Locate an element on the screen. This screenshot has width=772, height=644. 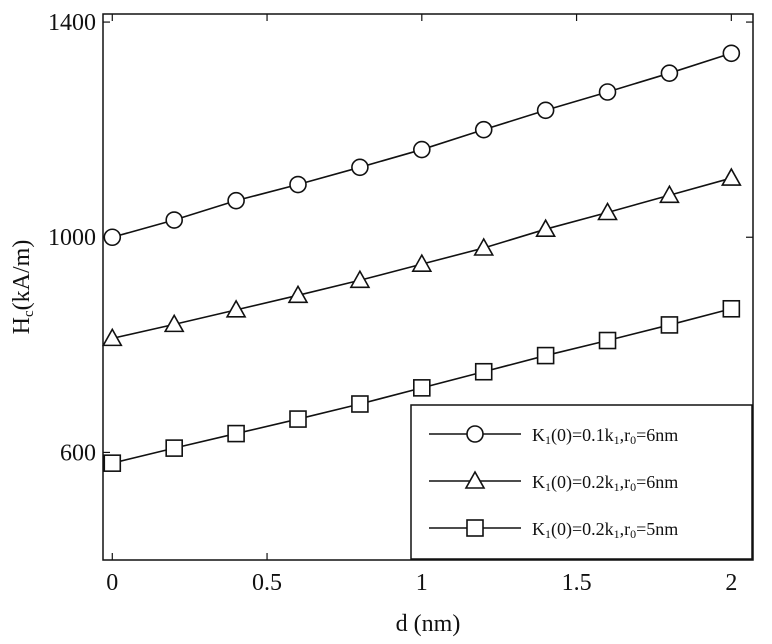
x-axis-label: d (nm) is located at coordinates (428, 624).